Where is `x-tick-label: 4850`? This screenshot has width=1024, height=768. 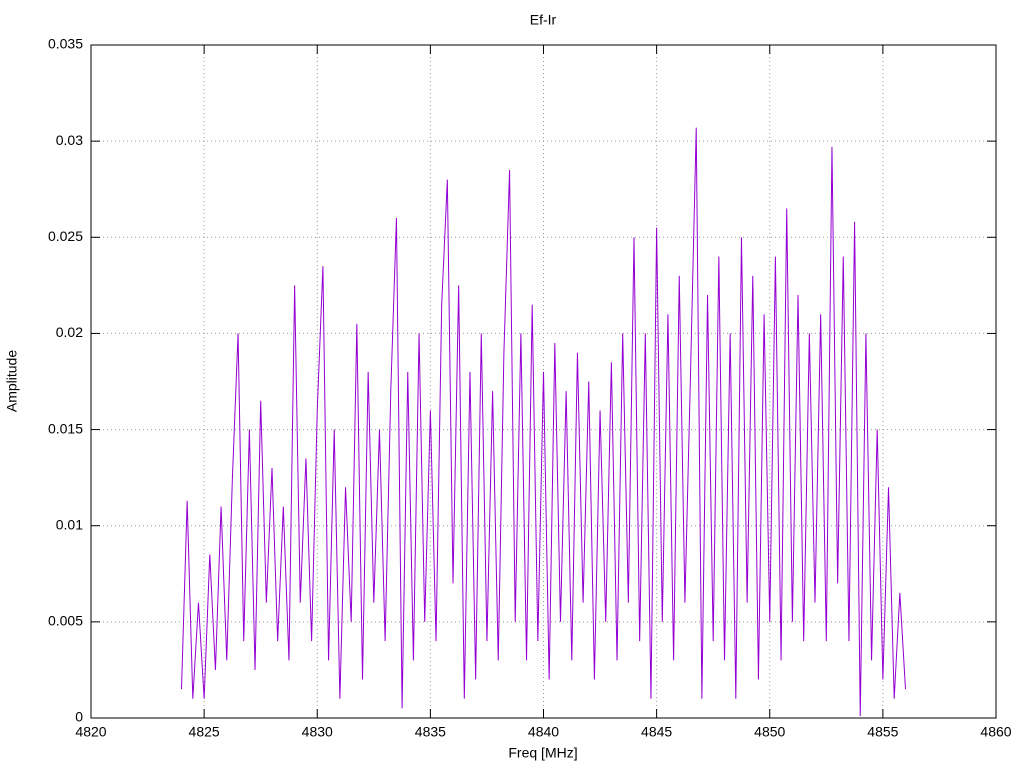 x-tick-label: 4850 is located at coordinates (769, 732).